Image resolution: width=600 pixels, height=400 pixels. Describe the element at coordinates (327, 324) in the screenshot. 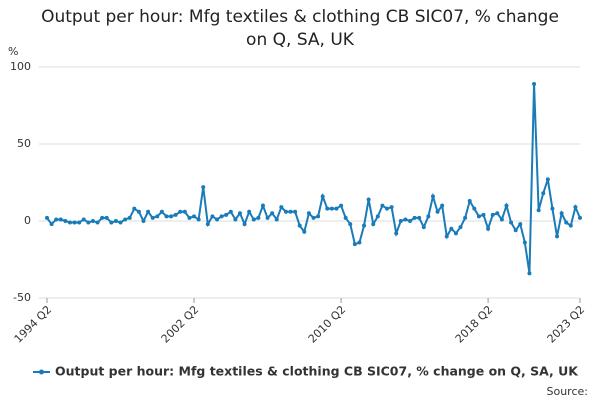

I see `x-tick-label: 2010 Q2` at that location.